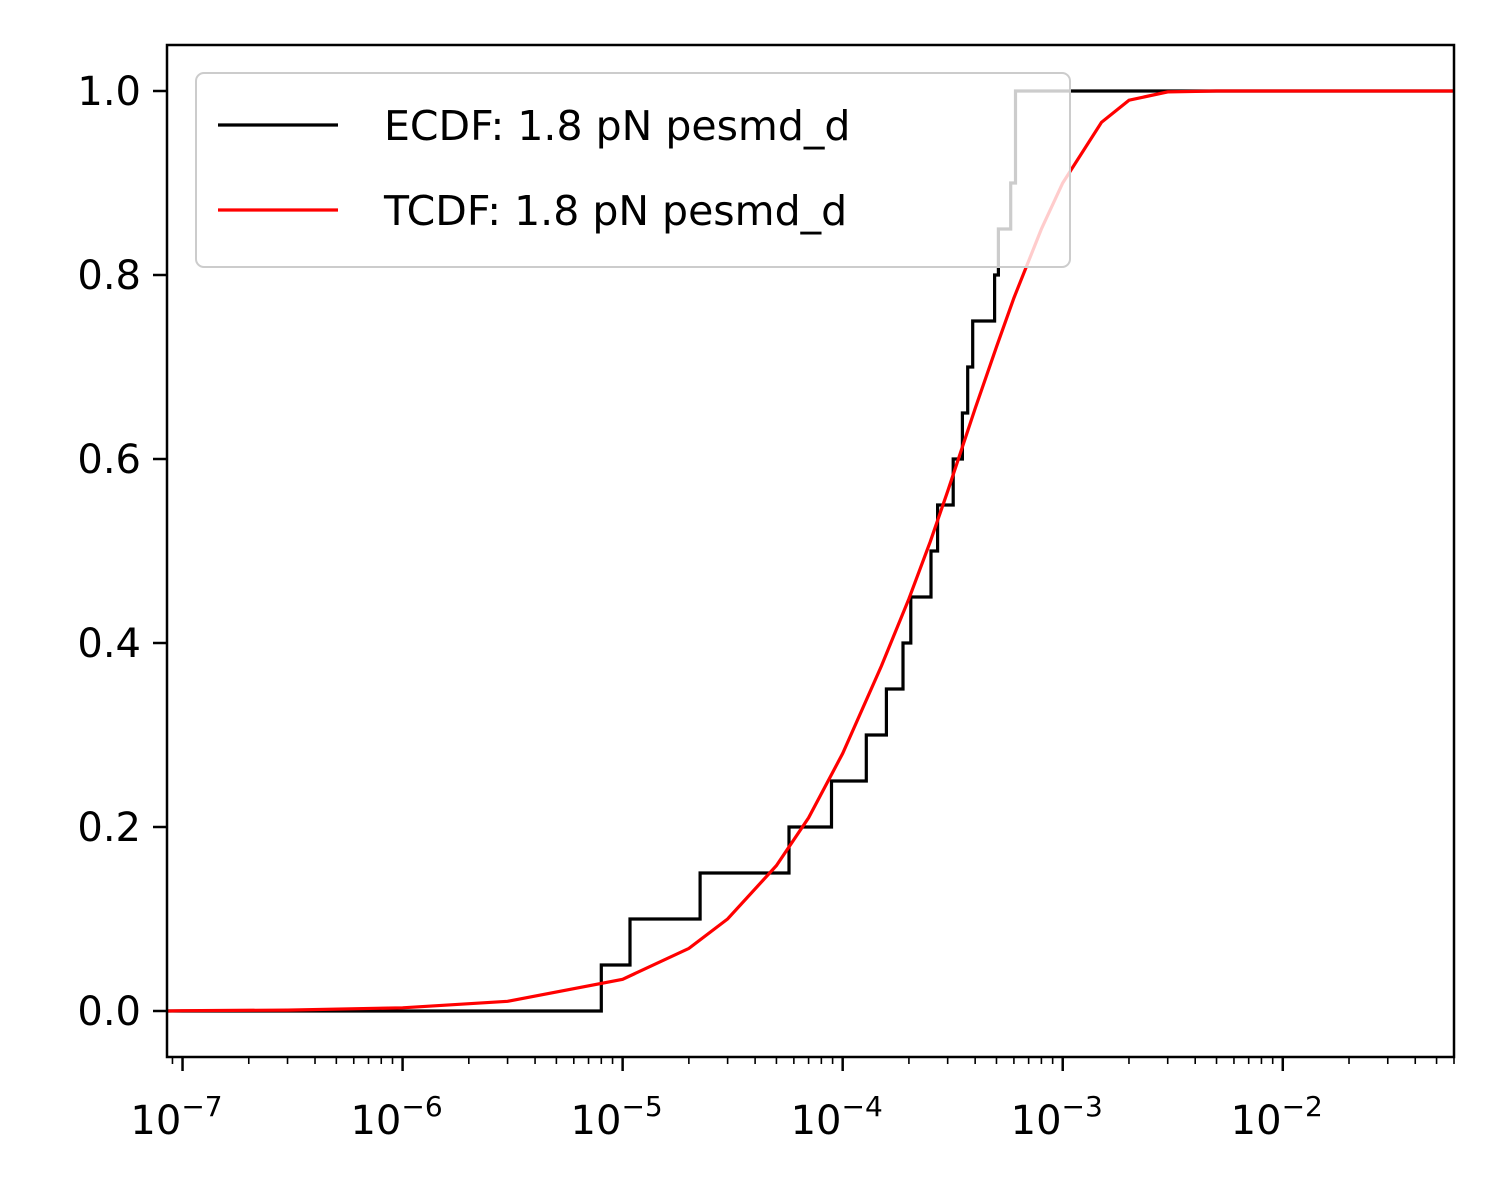 The width and height of the screenshot is (1500, 1200). What do you see at coordinates (109, 1012) in the screenshot?
I see `y-tick-label: 0.0` at bounding box center [109, 1012].